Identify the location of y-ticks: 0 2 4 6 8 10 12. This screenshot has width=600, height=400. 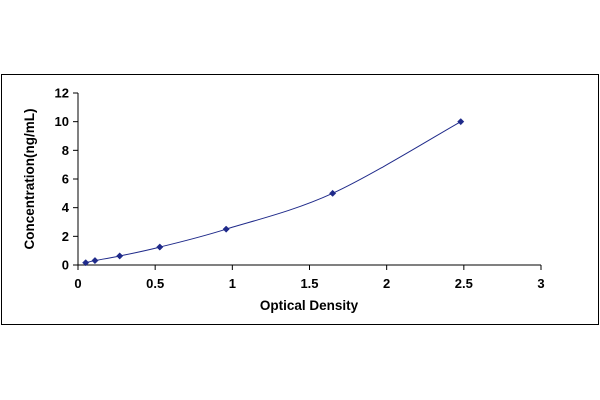
(66, 179).